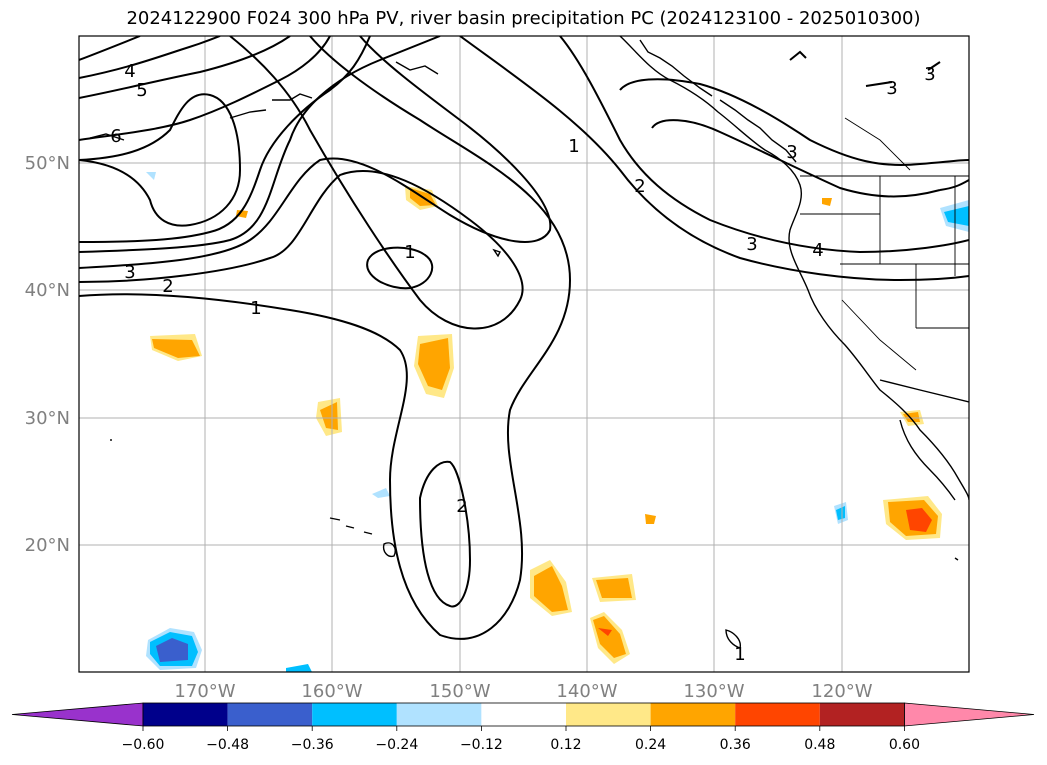 The width and height of the screenshot is (1047, 765). What do you see at coordinates (204, 691) in the screenshot?
I see `lon-label: 170°W` at bounding box center [204, 691].